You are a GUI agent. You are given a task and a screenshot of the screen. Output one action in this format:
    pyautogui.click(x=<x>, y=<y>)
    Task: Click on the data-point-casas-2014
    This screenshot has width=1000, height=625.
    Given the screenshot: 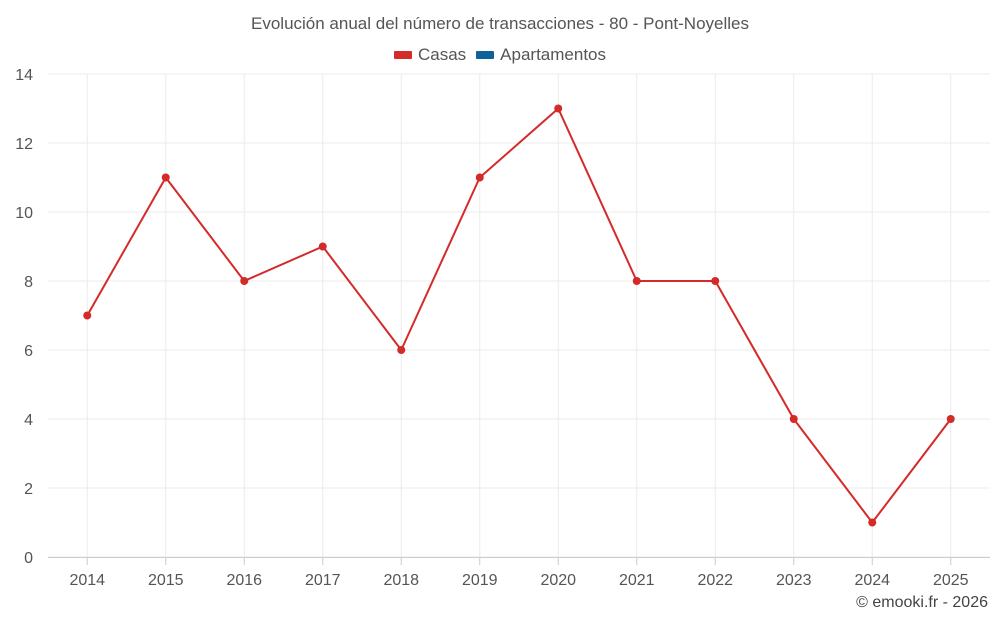 What is the action you would take?
    pyautogui.click(x=87, y=315)
    